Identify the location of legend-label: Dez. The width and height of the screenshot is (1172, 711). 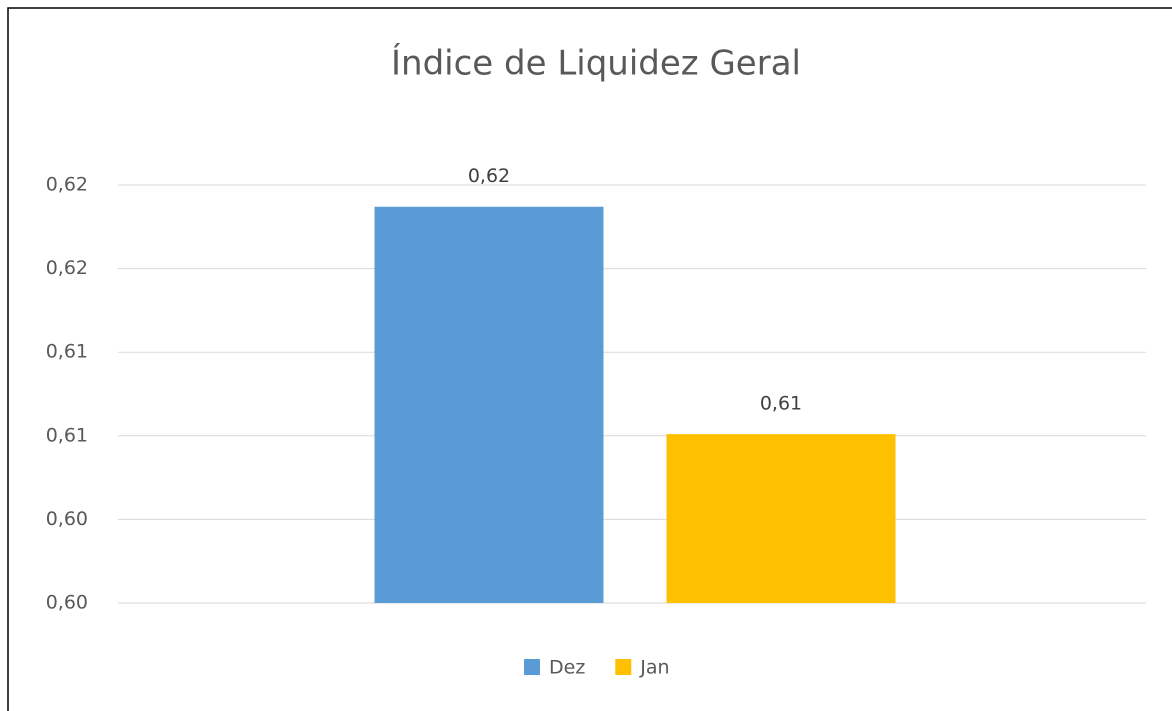
(567, 668).